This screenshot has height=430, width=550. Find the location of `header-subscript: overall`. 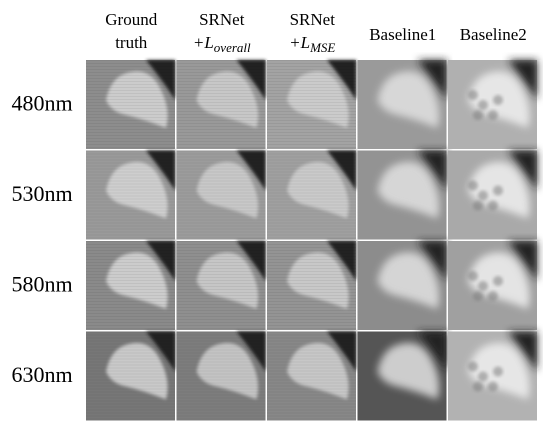

header-subscript: overall is located at coordinates (232, 47).